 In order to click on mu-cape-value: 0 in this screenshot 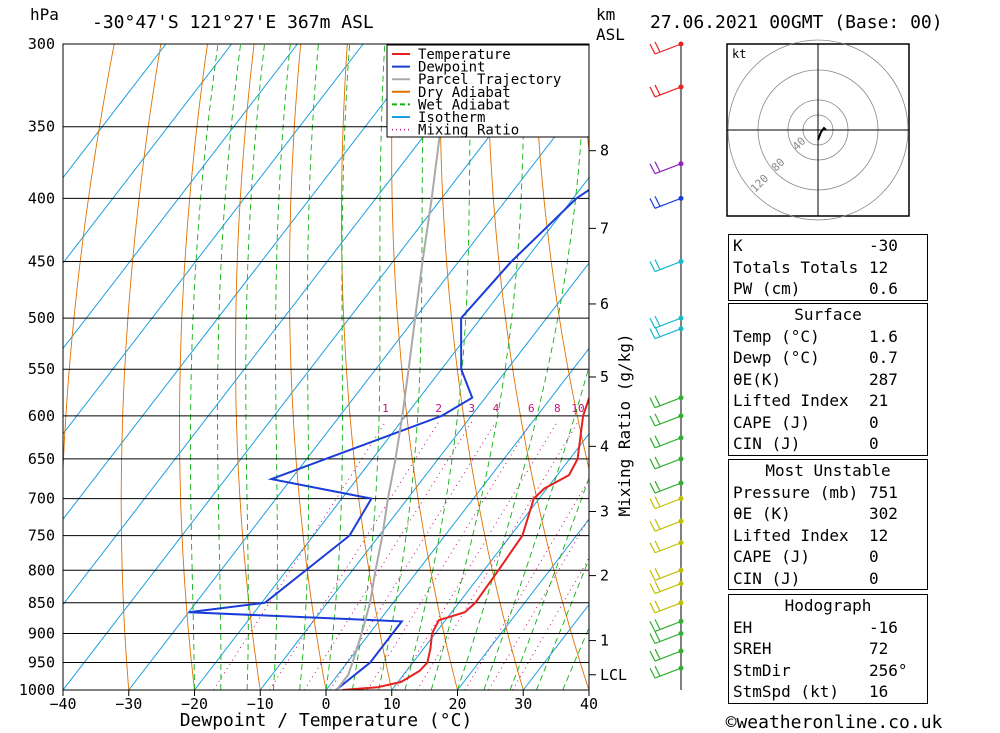, I will do `click(874, 556)`.